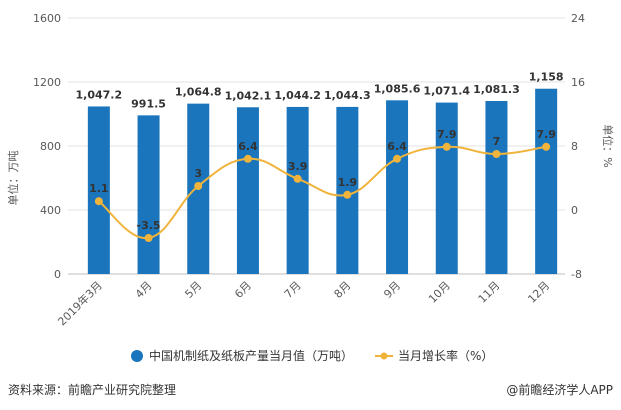 The width and height of the screenshot is (621, 410). Describe the element at coordinates (446, 91) in the screenshot. I see `bar-data-label: 1,071.4` at that location.